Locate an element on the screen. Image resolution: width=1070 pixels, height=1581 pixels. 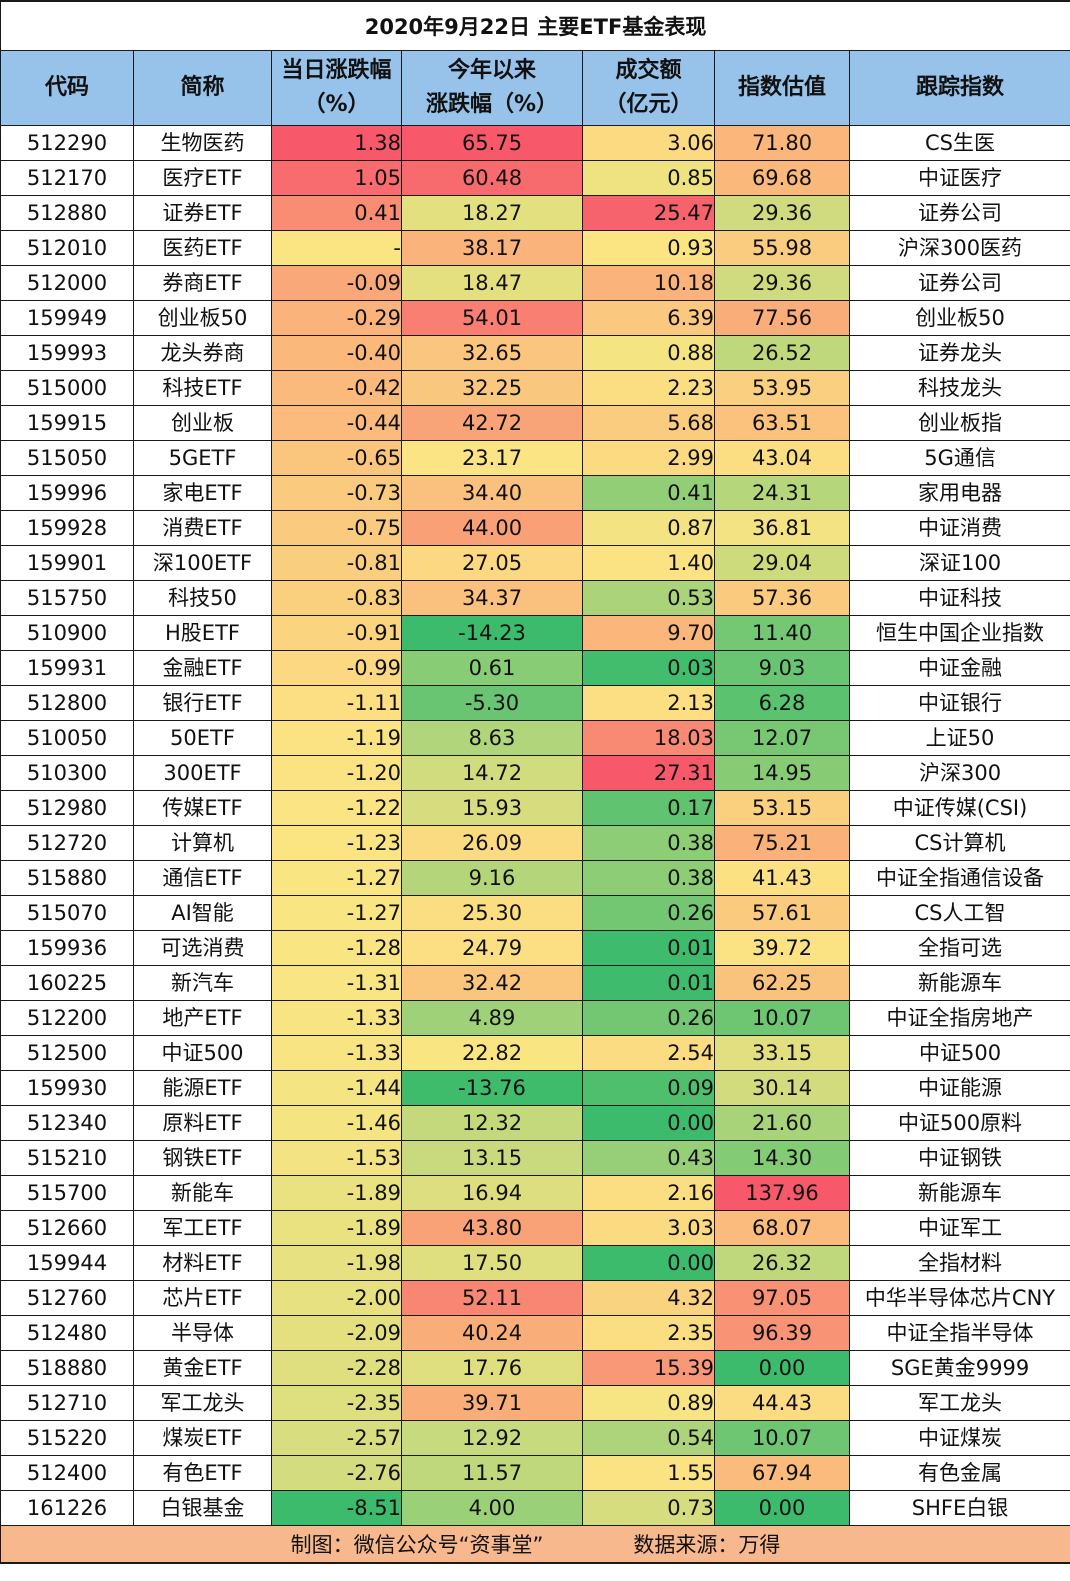
header-tracking-index-line: 跟踪指数 is located at coordinates (960, 87).